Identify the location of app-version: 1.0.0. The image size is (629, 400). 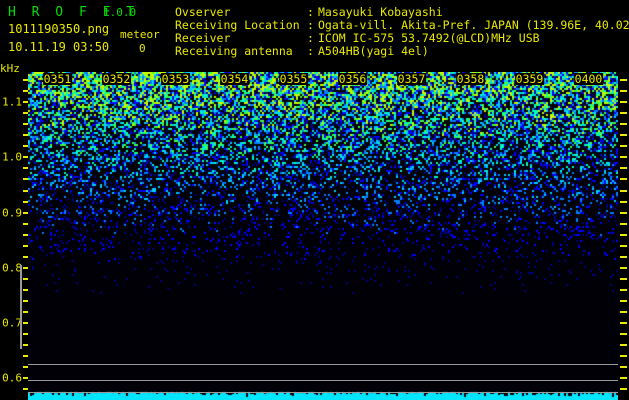
(120, 12).